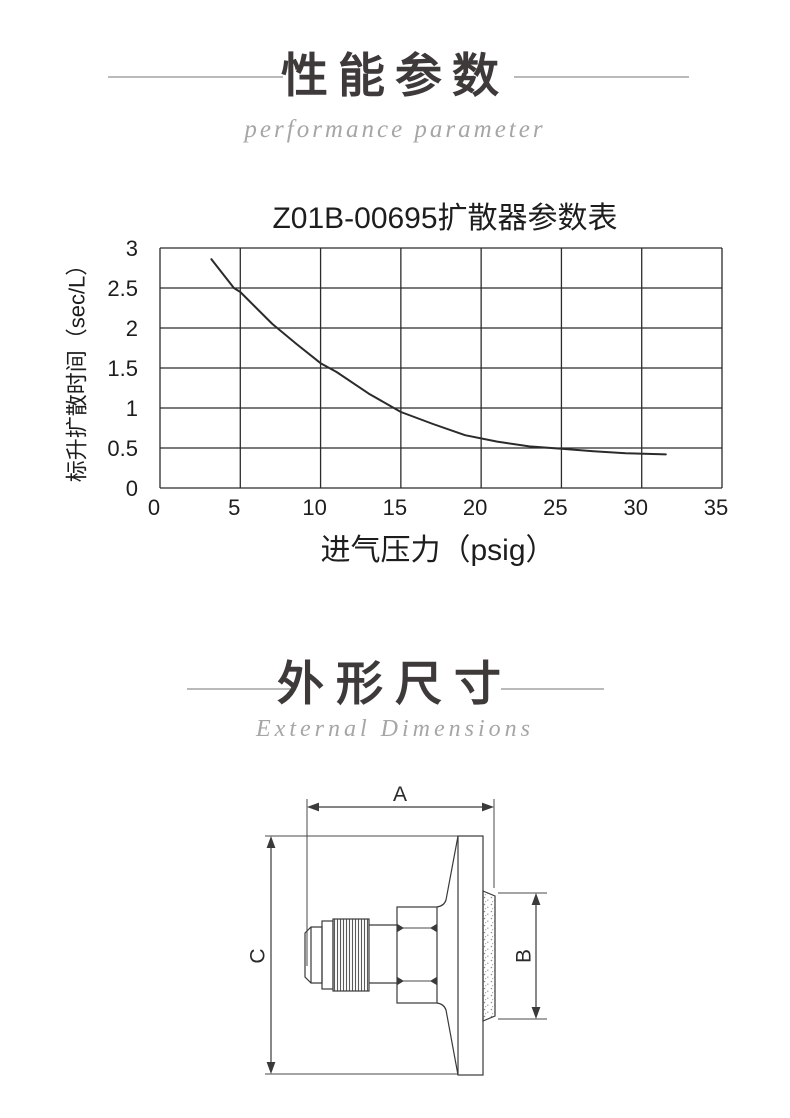 The image size is (790, 1118). What do you see at coordinates (132, 488) in the screenshot?
I see `y-tick-label: 0` at bounding box center [132, 488].